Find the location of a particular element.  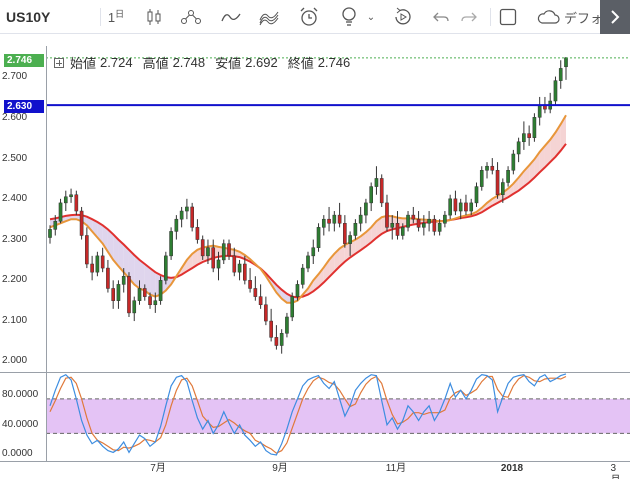

last-price-tag: 2.746 is located at coordinates (24, 60).